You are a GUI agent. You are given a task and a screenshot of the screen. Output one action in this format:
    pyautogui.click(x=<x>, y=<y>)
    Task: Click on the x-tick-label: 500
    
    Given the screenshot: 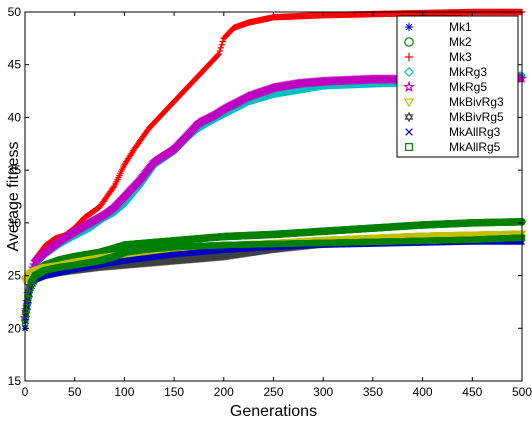 What is the action you would take?
    pyautogui.click(x=522, y=392)
    